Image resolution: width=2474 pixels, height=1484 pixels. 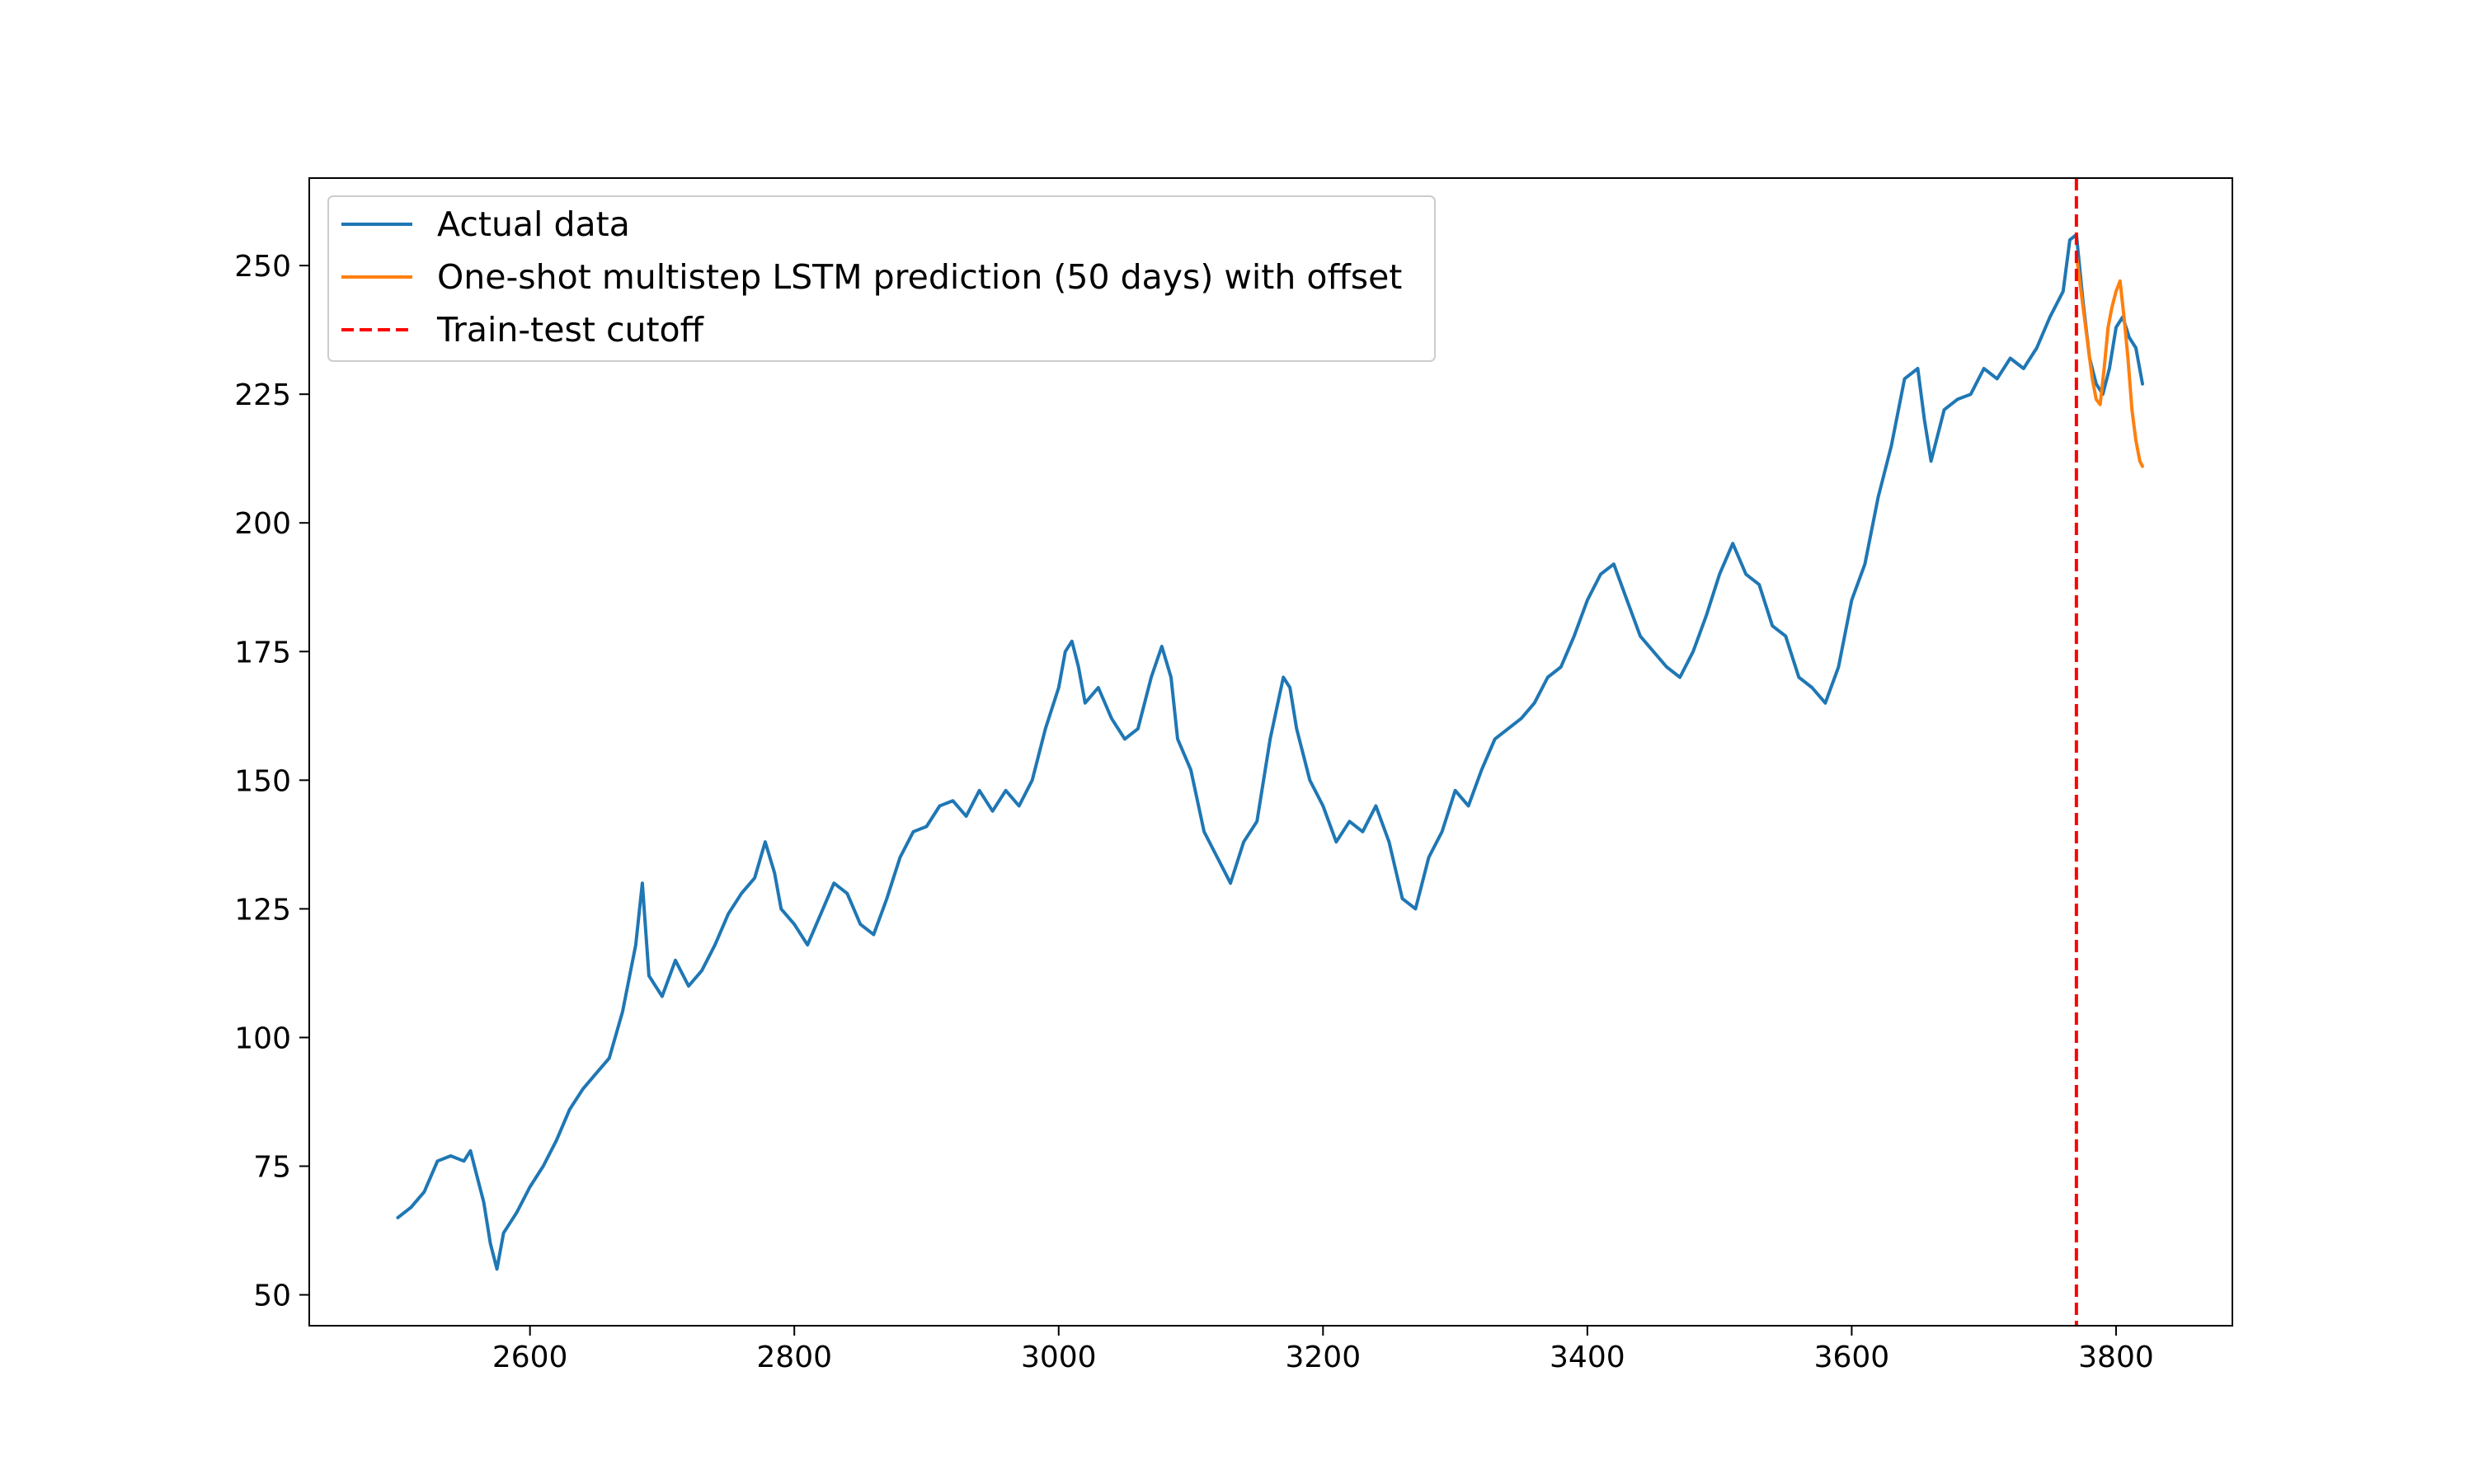 I want to click on y-tick-label: 100, so click(x=262, y=1038).